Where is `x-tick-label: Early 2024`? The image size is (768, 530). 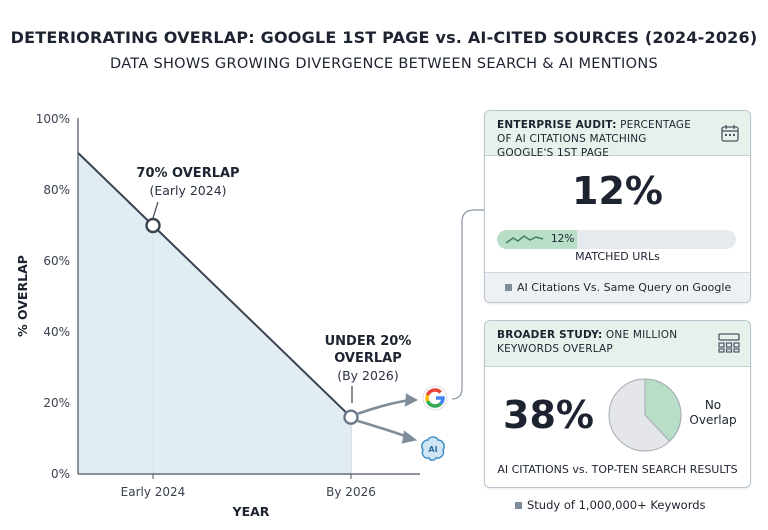 x-tick-label: Early 2024 is located at coordinates (153, 492).